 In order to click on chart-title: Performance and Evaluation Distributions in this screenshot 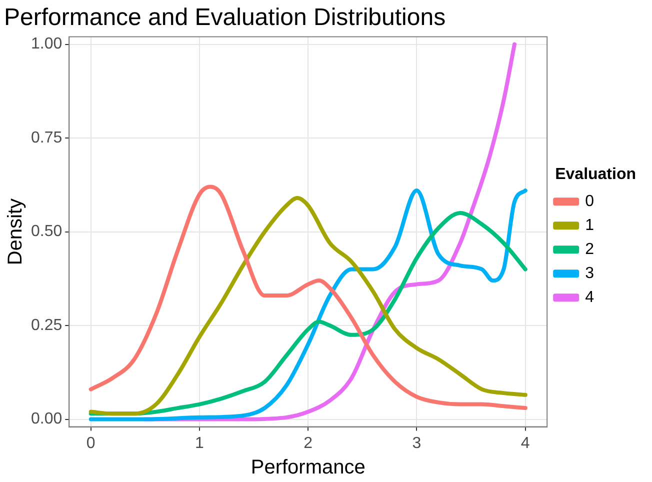, I will do `click(225, 18)`.